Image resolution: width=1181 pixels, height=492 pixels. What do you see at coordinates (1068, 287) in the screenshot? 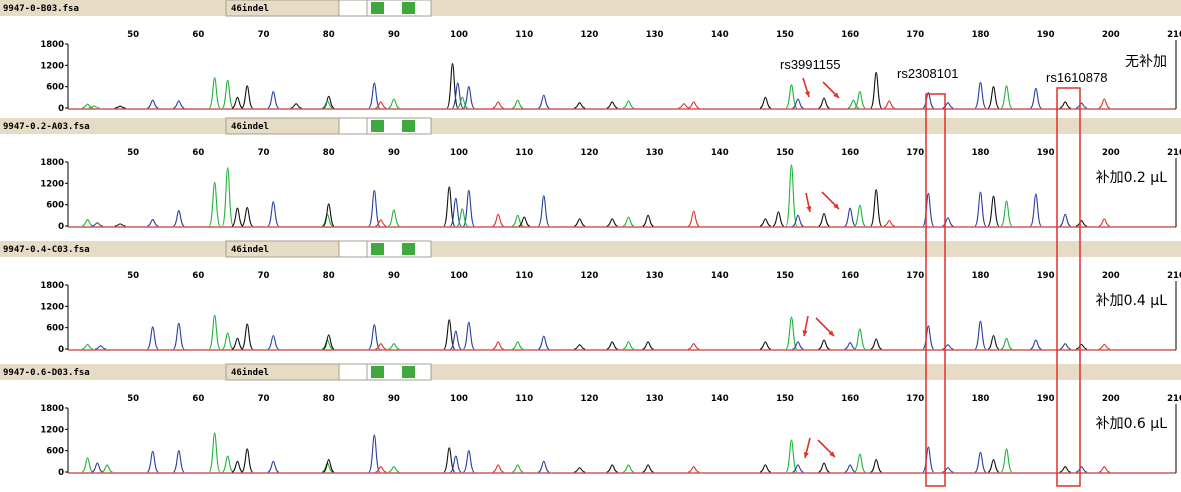
I see `highlight-box-rs1610878` at bounding box center [1068, 287].